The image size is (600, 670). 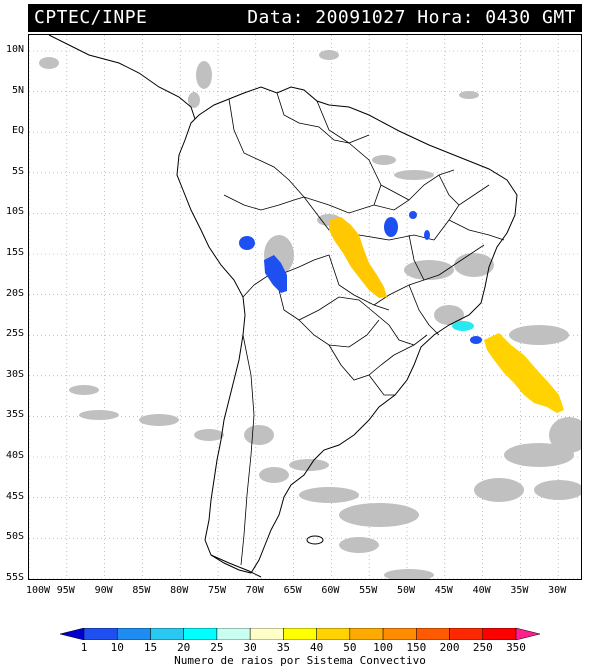 What do you see at coordinates (17, 171) in the screenshot?
I see `lat-tick-label: 5S` at bounding box center [17, 171].